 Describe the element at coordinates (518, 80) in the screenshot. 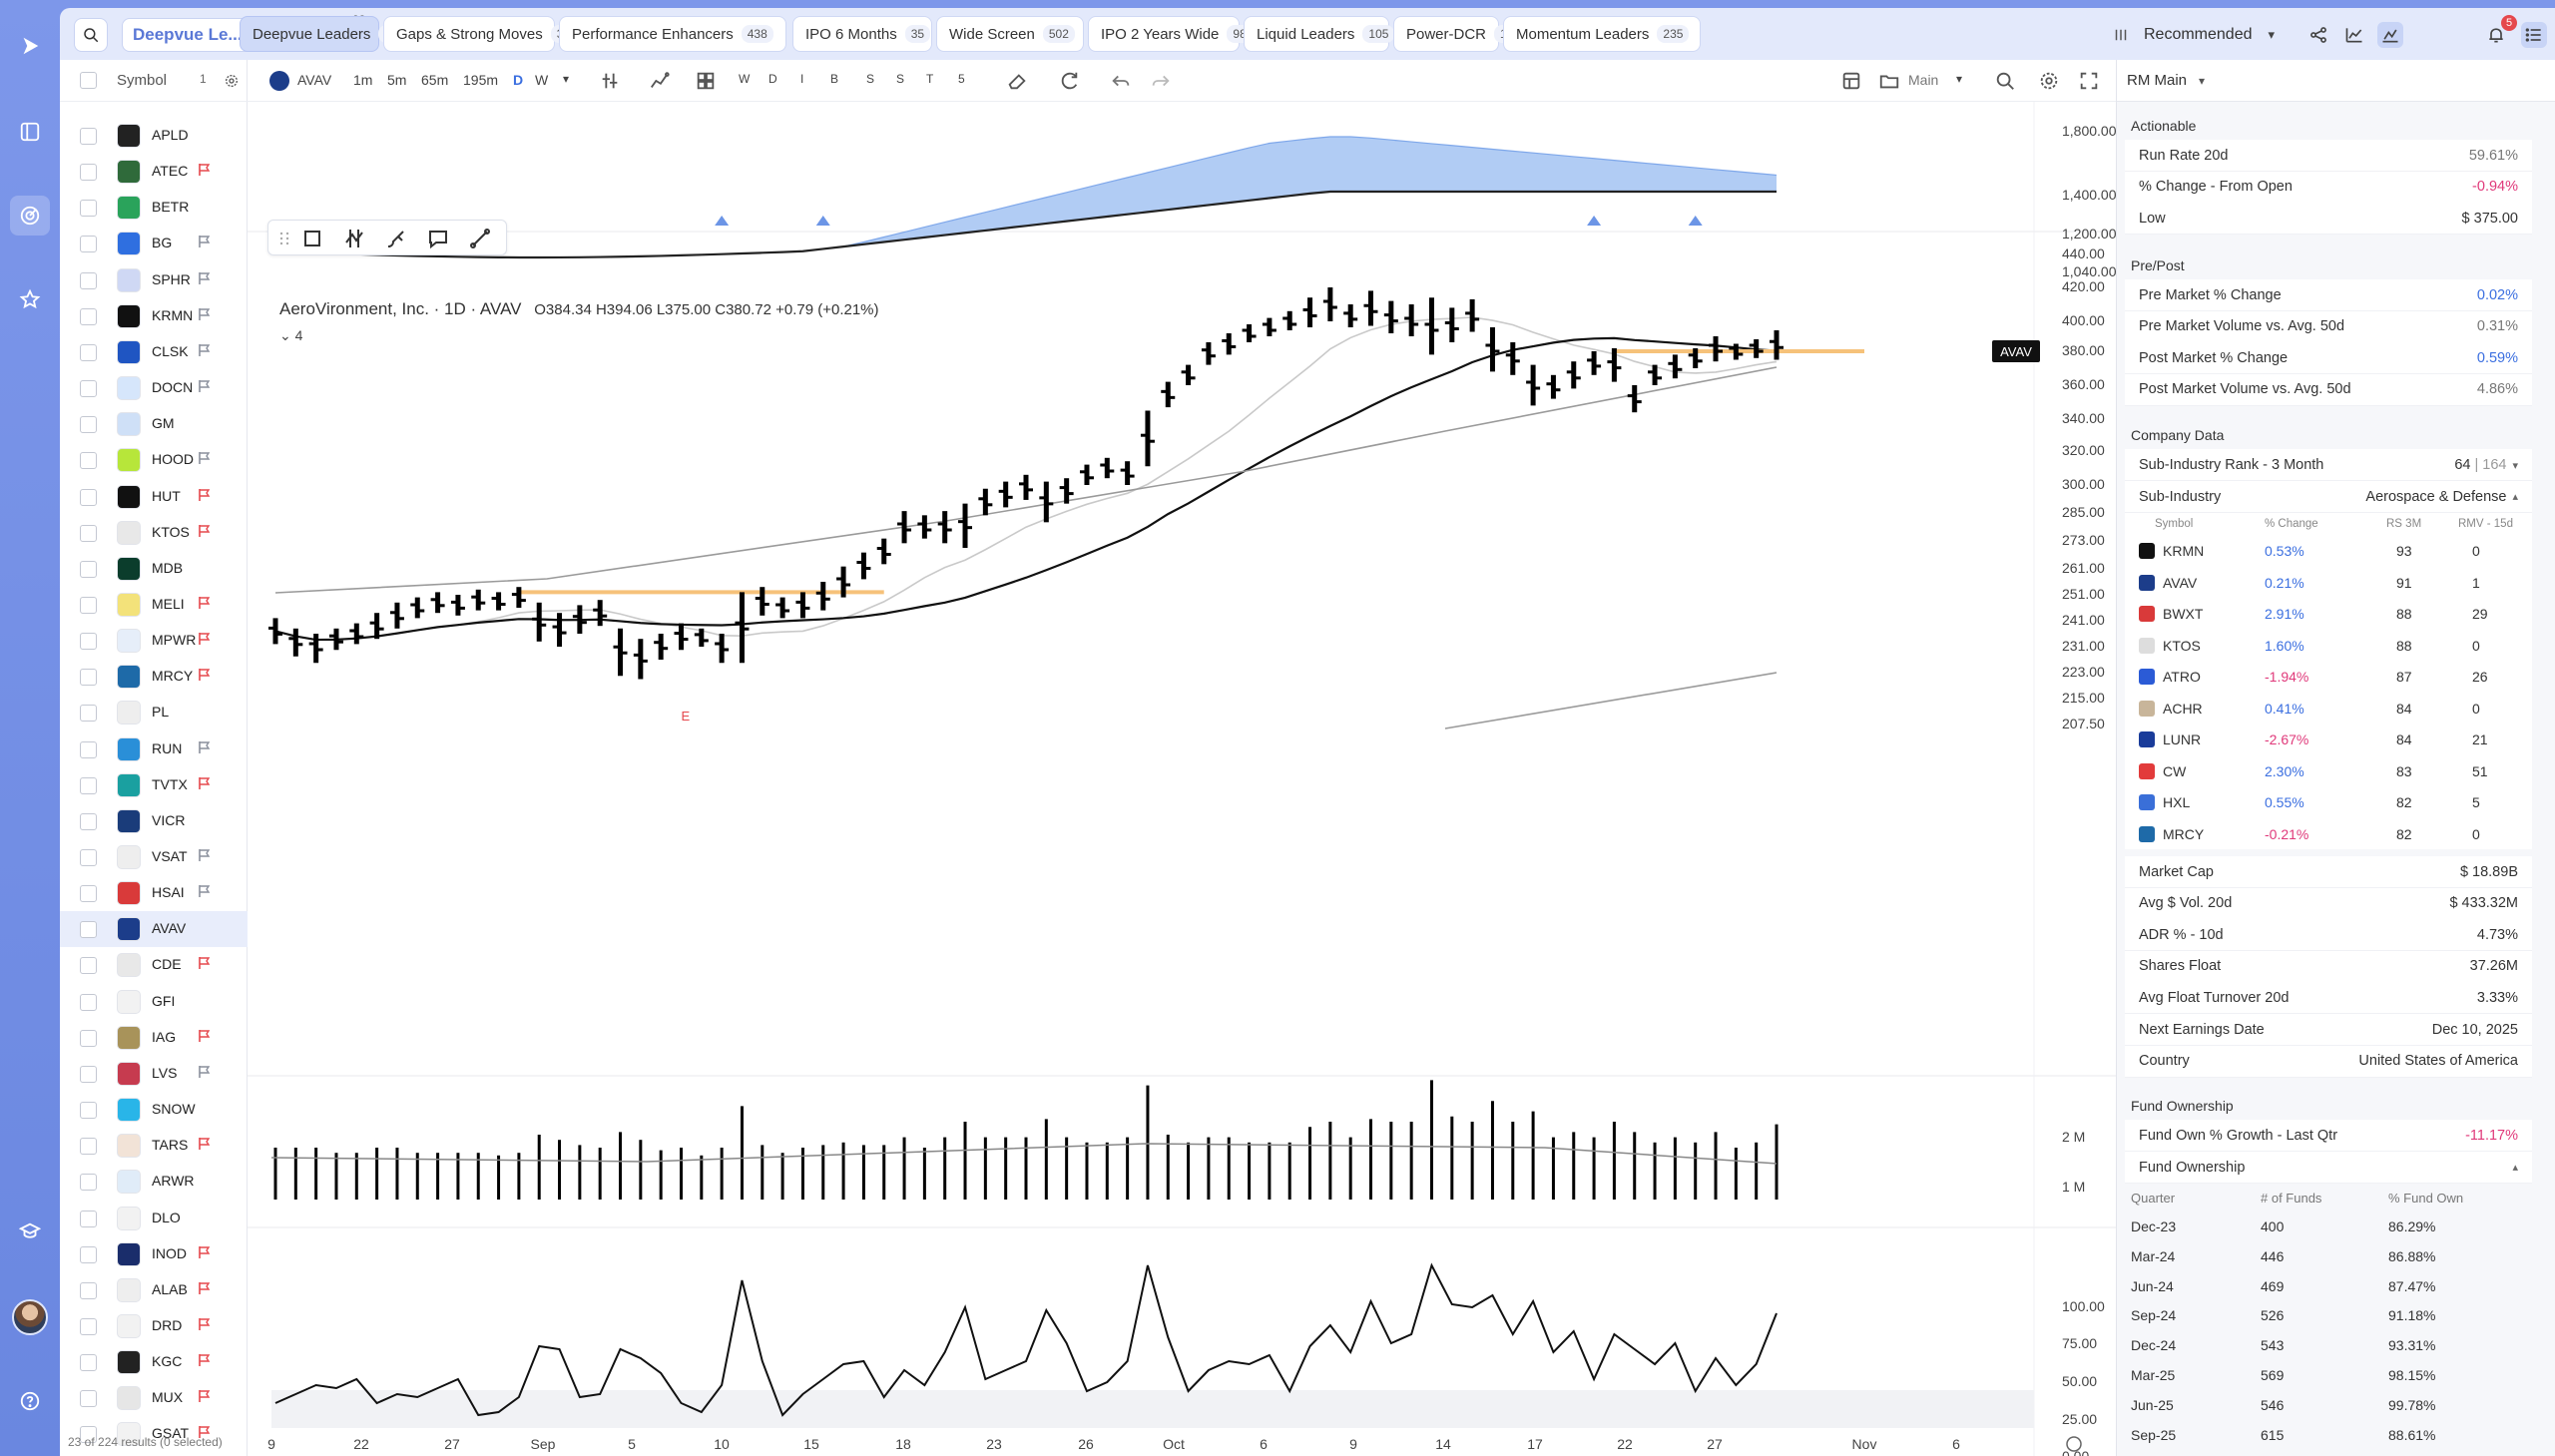

I see `interval-d: D` at that location.